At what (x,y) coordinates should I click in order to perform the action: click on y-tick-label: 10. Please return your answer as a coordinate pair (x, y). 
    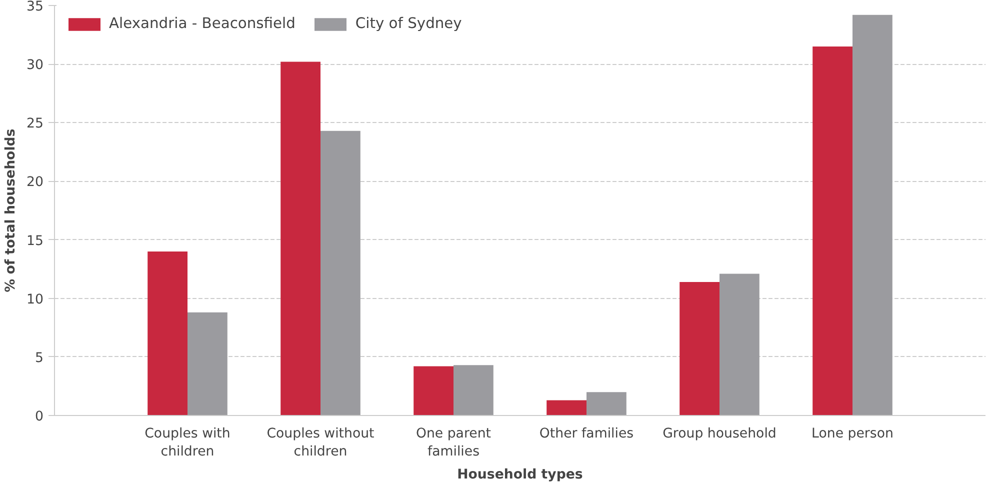
    Looking at the image, I should click on (35, 300).